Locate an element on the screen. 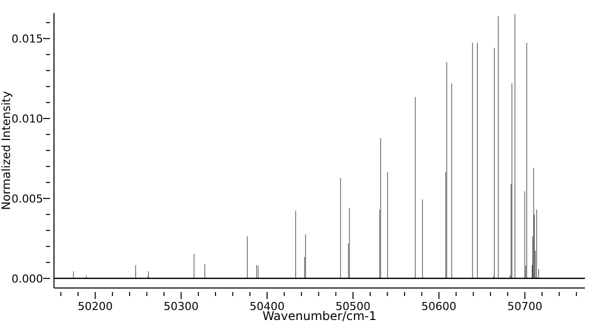  x-tick-label: 50700 is located at coordinates (524, 306).